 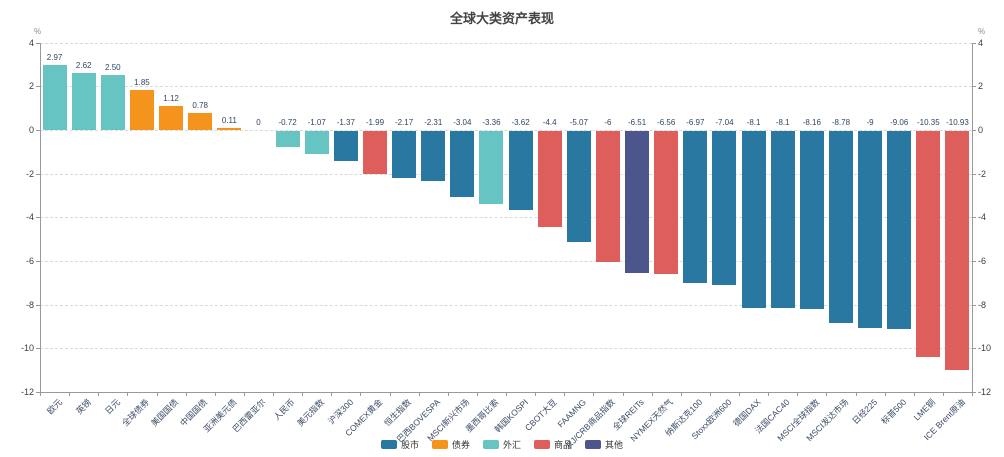 I want to click on y-axis-label-left: -8, so click(x=29, y=304).